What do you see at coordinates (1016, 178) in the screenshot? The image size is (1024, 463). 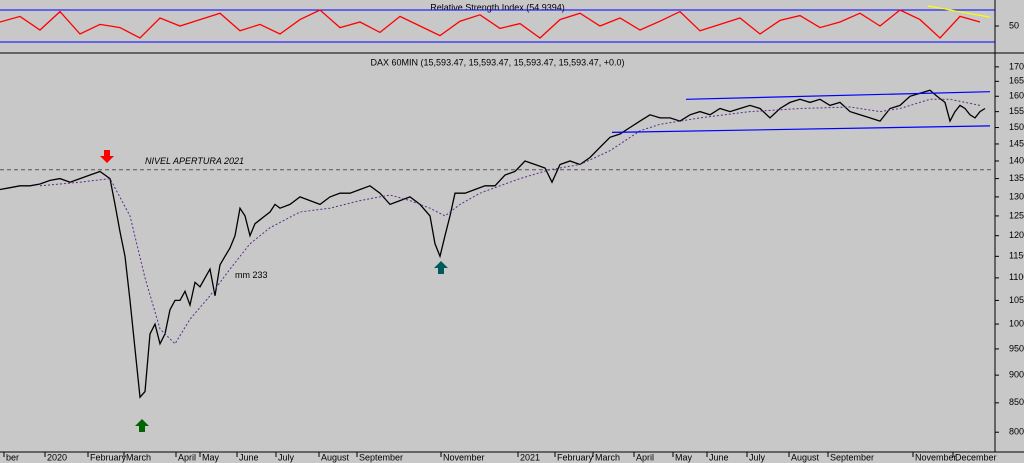 I see `y-tick-label: 13500` at bounding box center [1016, 178].